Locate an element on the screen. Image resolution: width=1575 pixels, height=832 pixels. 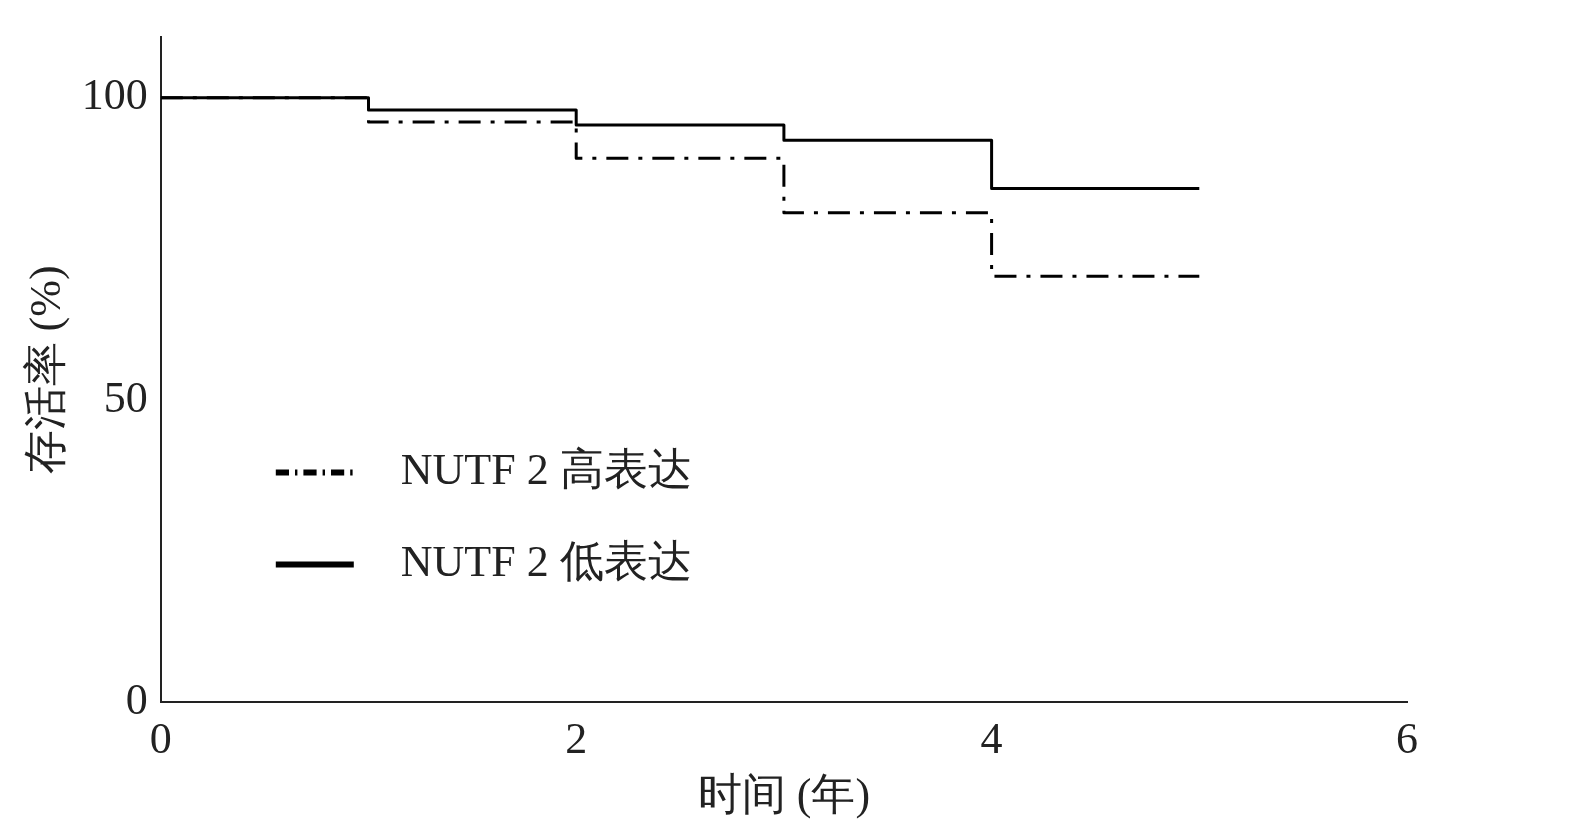
y-tick-label: 0 is located at coordinates (136, 699).